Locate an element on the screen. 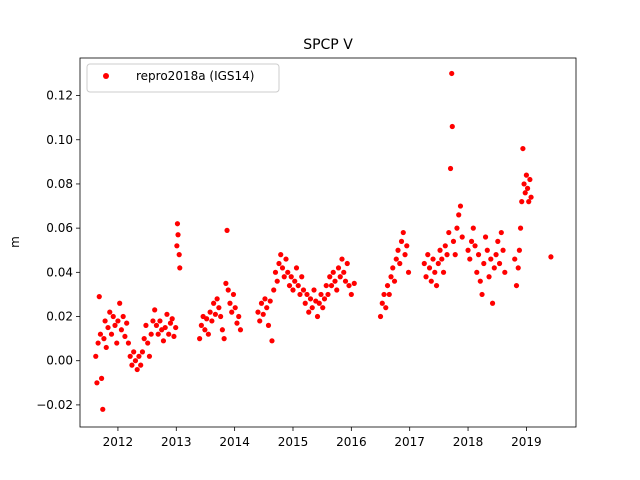 Image resolution: width=640 pixels, height=480 pixels. y-tick-label: 0.10 is located at coordinates (59, 140).